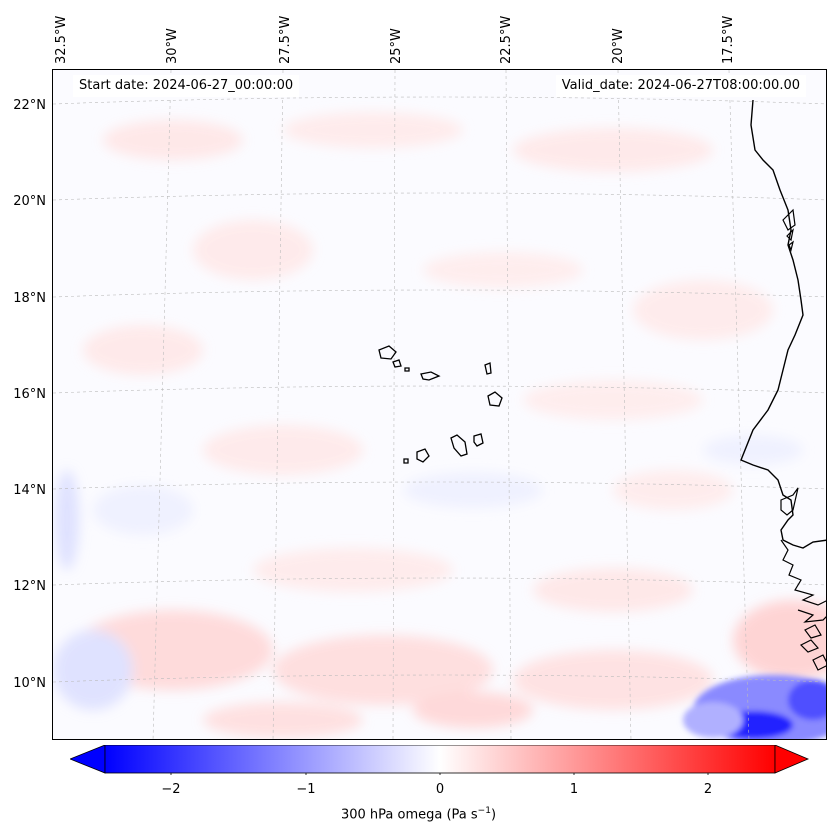 This screenshot has width=837, height=839. What do you see at coordinates (728, 39) in the screenshot?
I see `lon-label-17-5w: 17.5°W` at bounding box center [728, 39].